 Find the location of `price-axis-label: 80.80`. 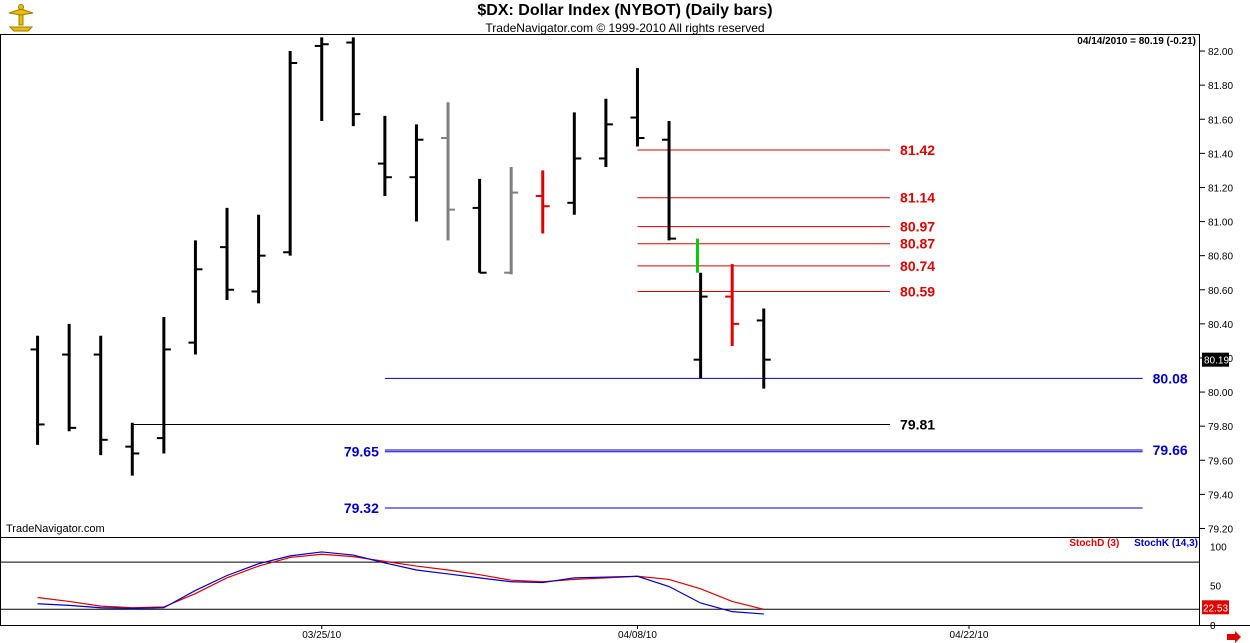

price-axis-label: 80.80 is located at coordinates (1220, 257).